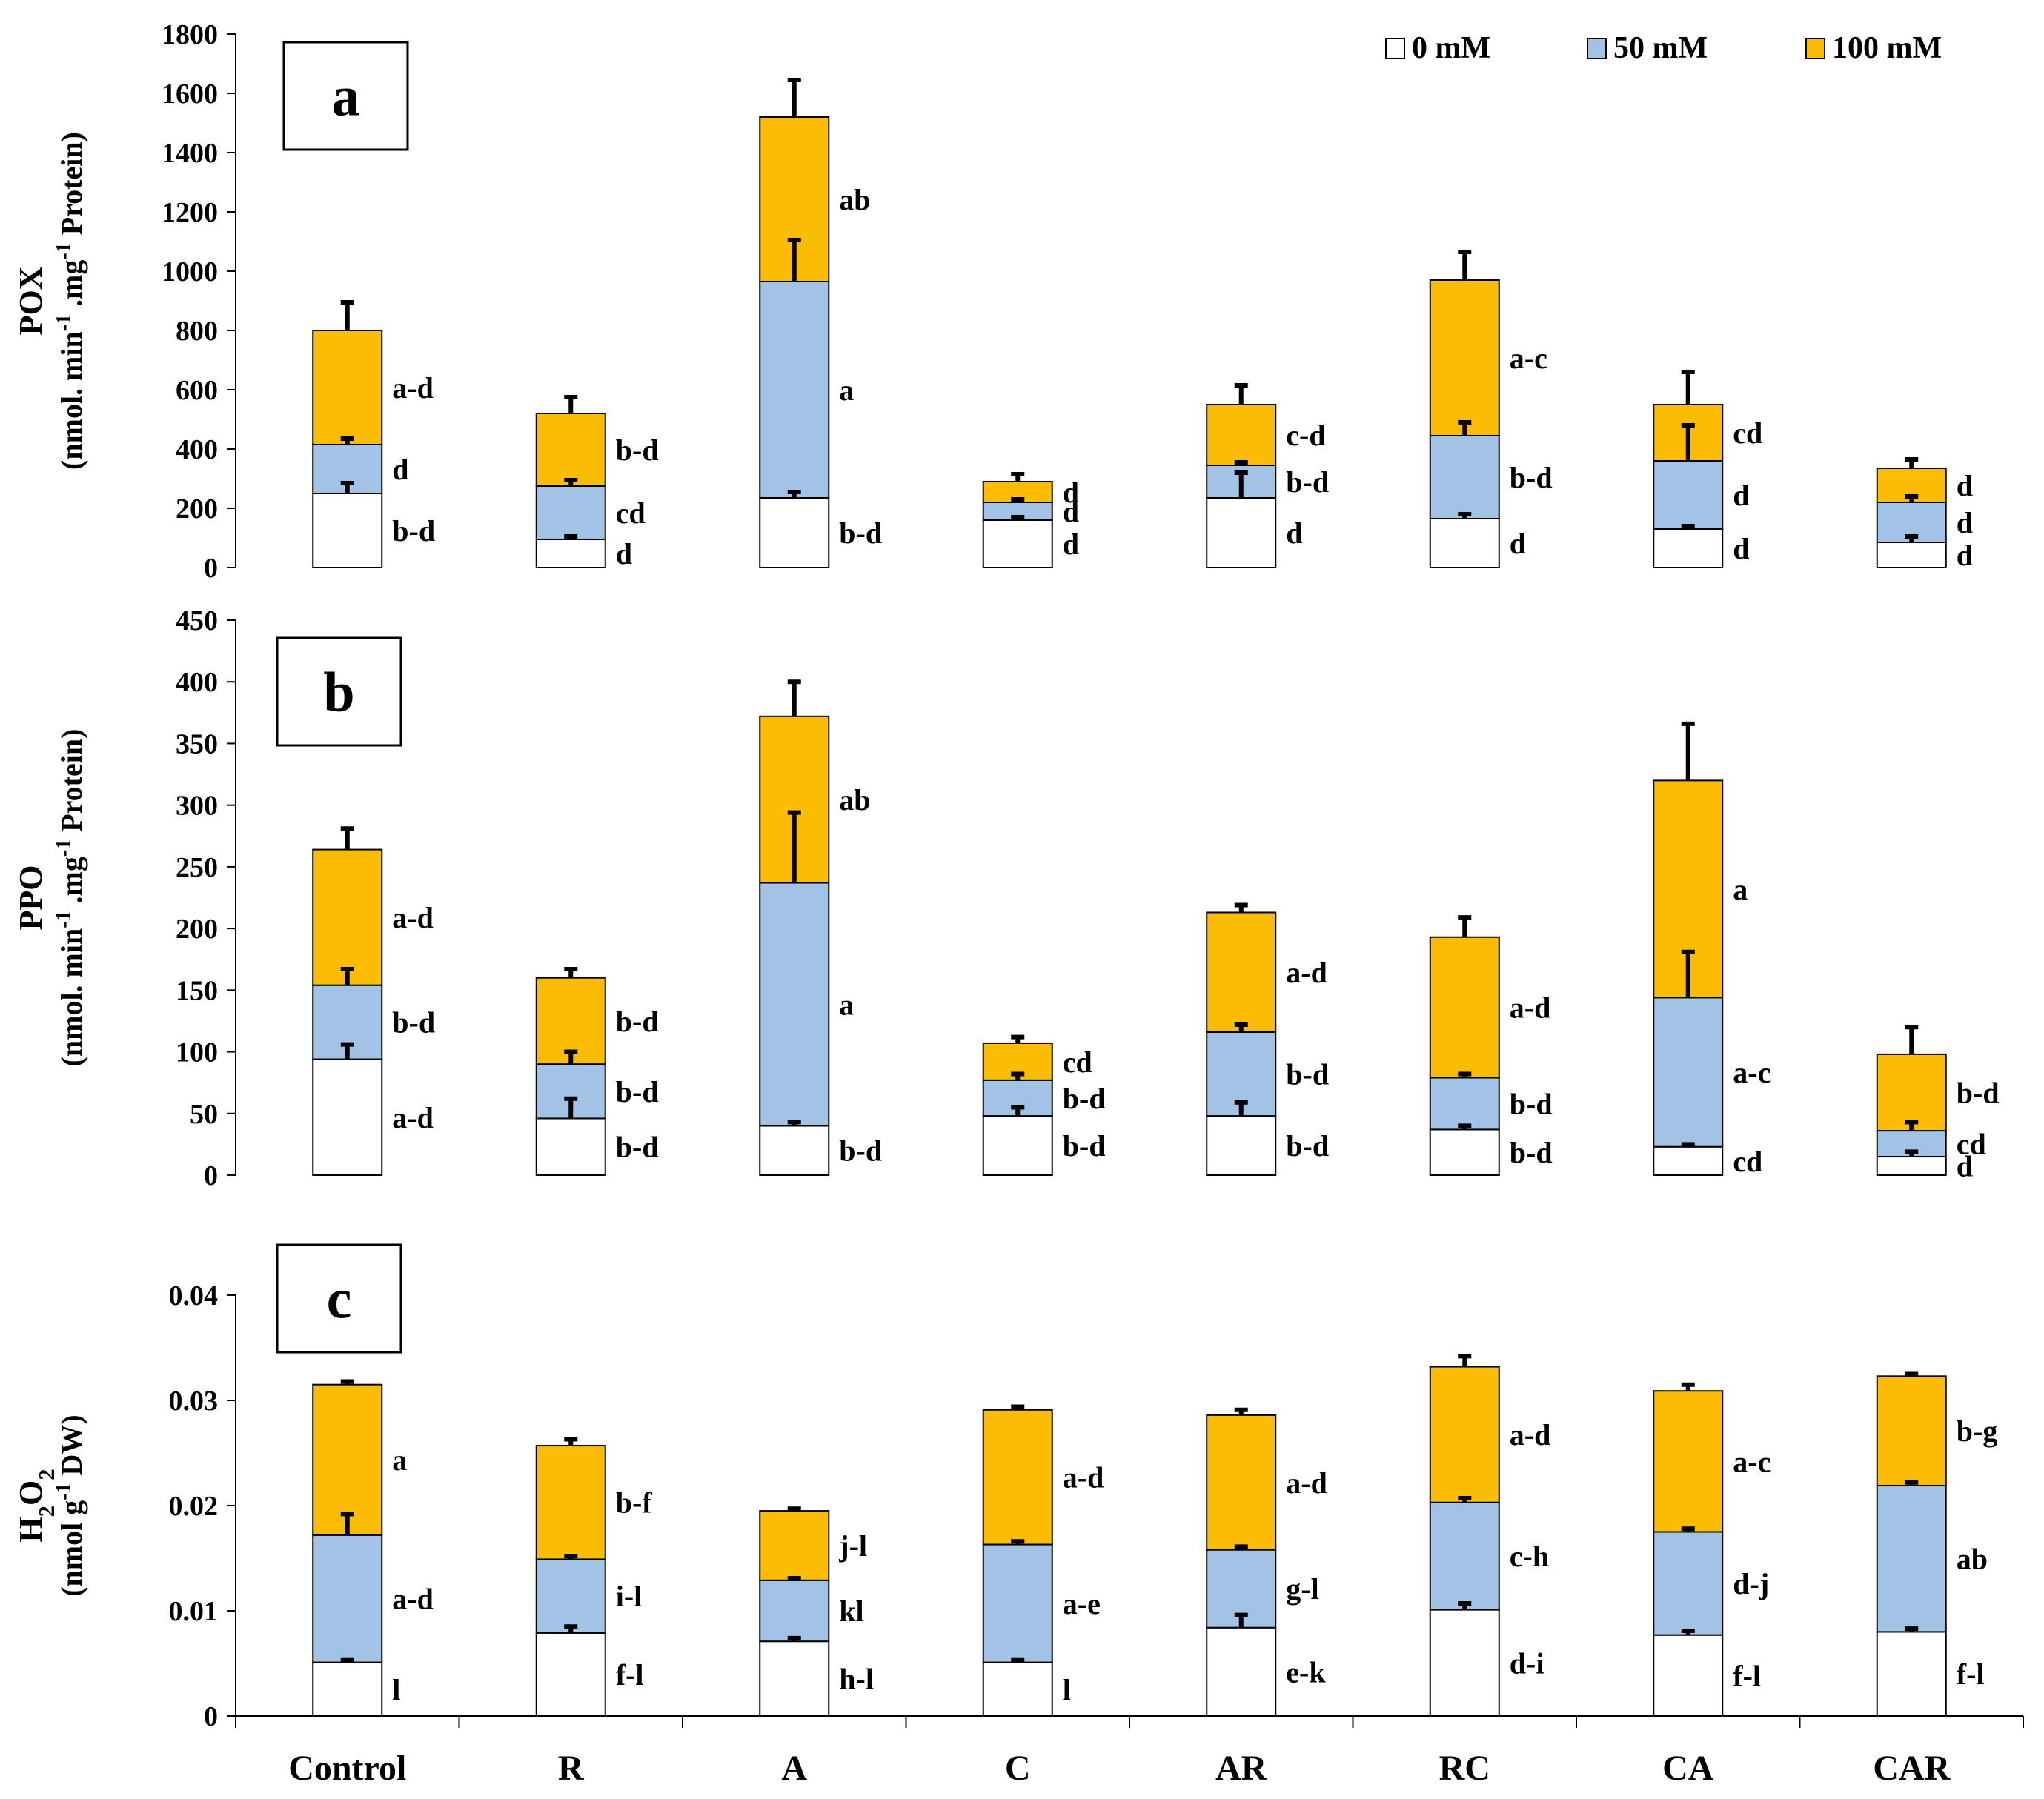 This screenshot has width=2044, height=1799. Describe the element at coordinates (31, 1530) in the screenshot. I see `label-span: H` at that location.